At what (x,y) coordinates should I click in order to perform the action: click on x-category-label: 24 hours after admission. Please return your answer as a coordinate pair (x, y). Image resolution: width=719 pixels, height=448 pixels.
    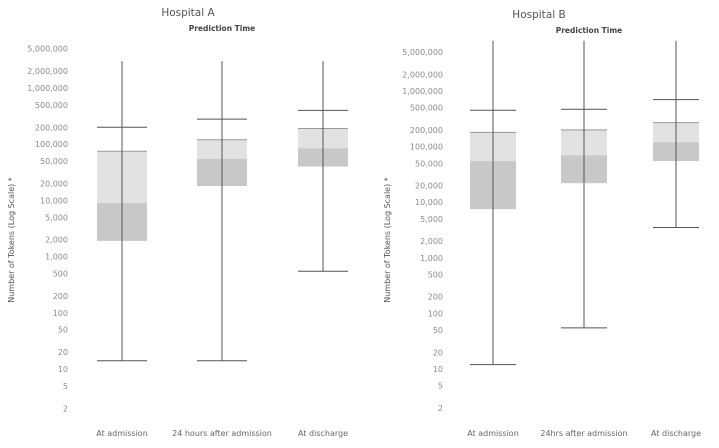
    Looking at the image, I should click on (222, 433).